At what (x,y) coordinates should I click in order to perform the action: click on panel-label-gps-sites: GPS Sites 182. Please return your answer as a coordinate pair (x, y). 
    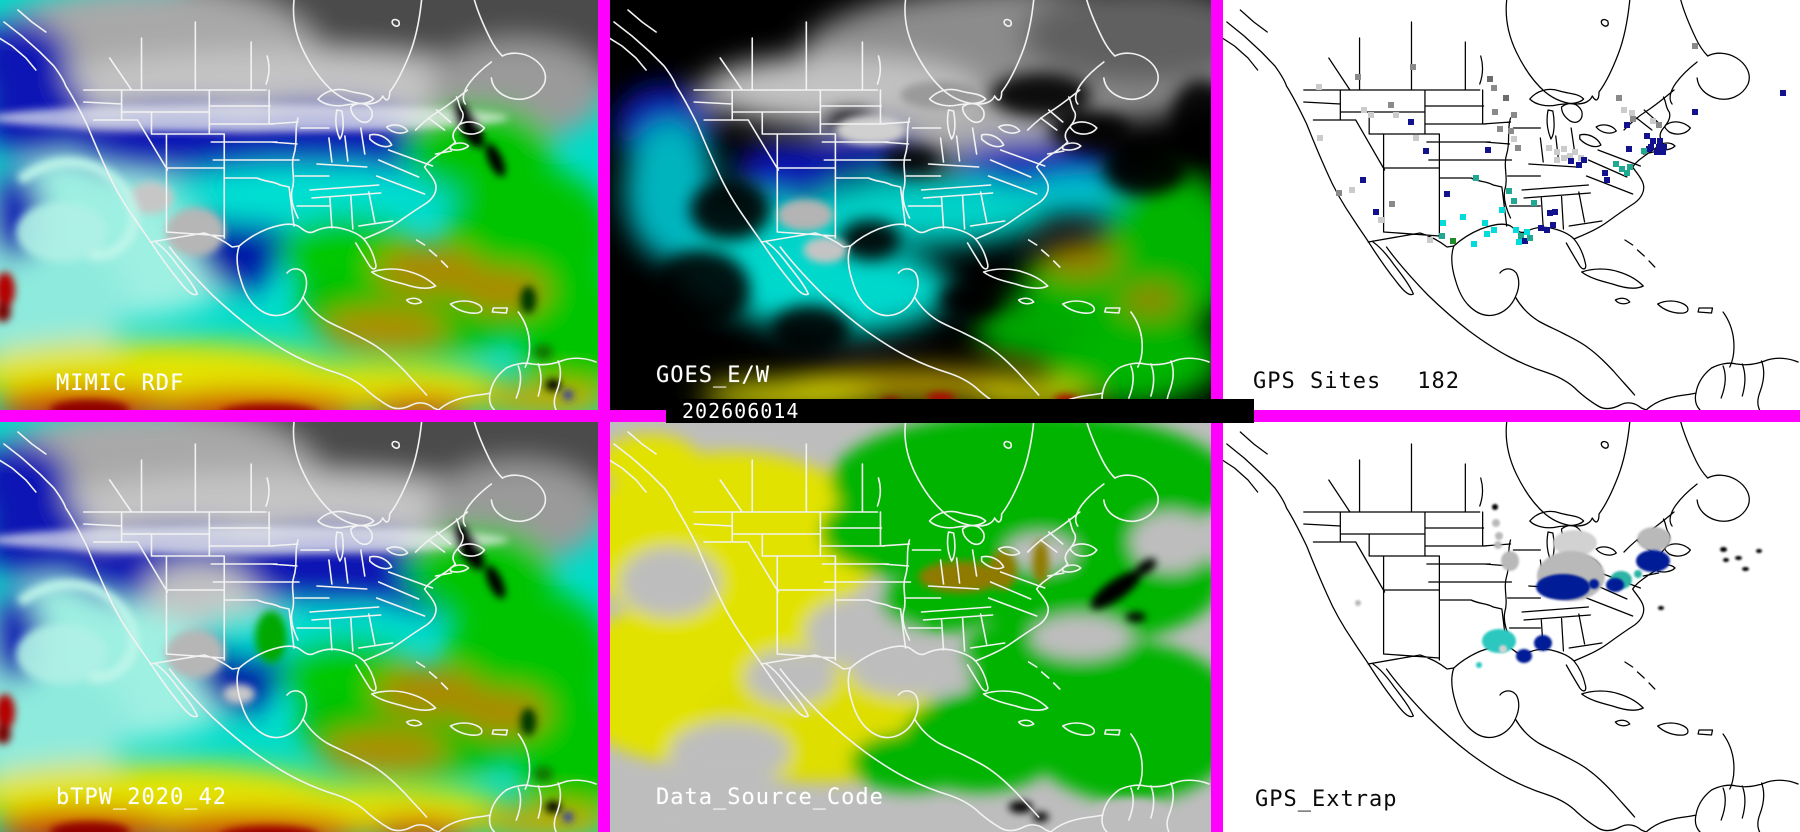
    Looking at the image, I should click on (1356, 381).